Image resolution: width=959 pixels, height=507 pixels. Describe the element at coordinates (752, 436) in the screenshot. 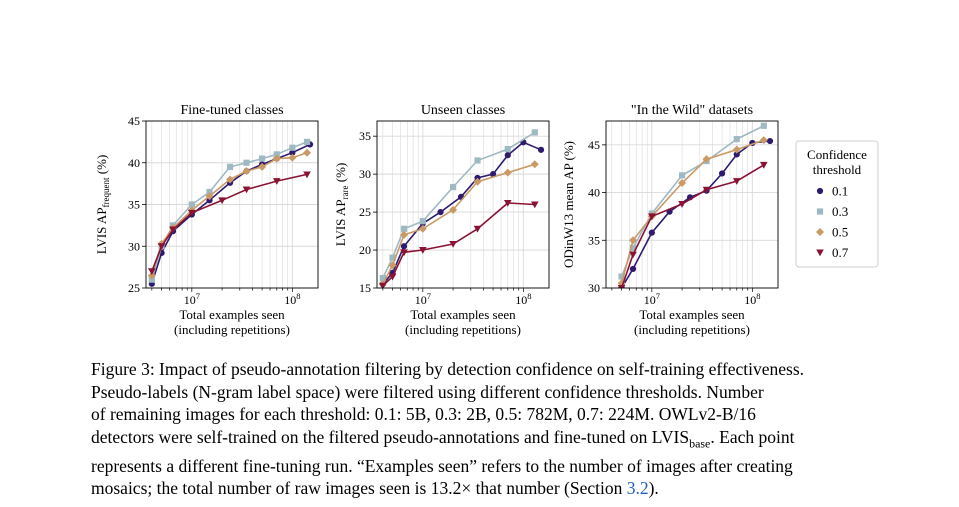

I see `caption-line-4-end: . Each point` at that location.